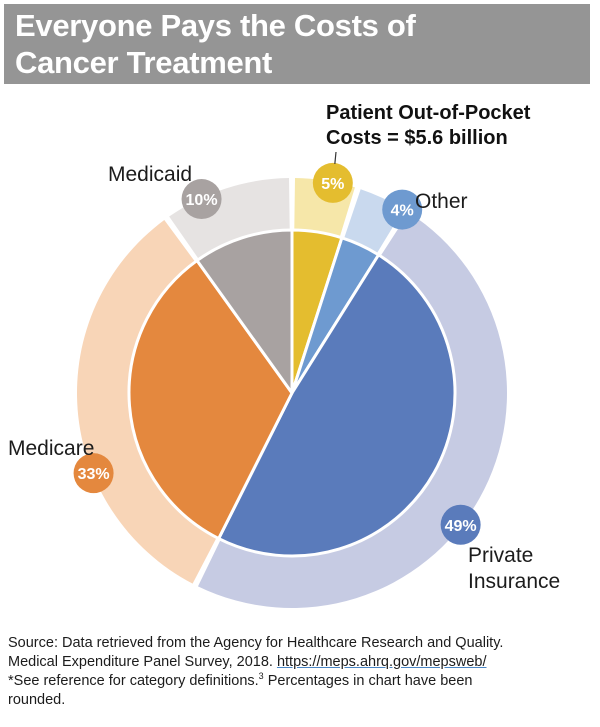 This screenshot has width=600, height=727. I want to click on badge-label-private: 49%, so click(461, 526).